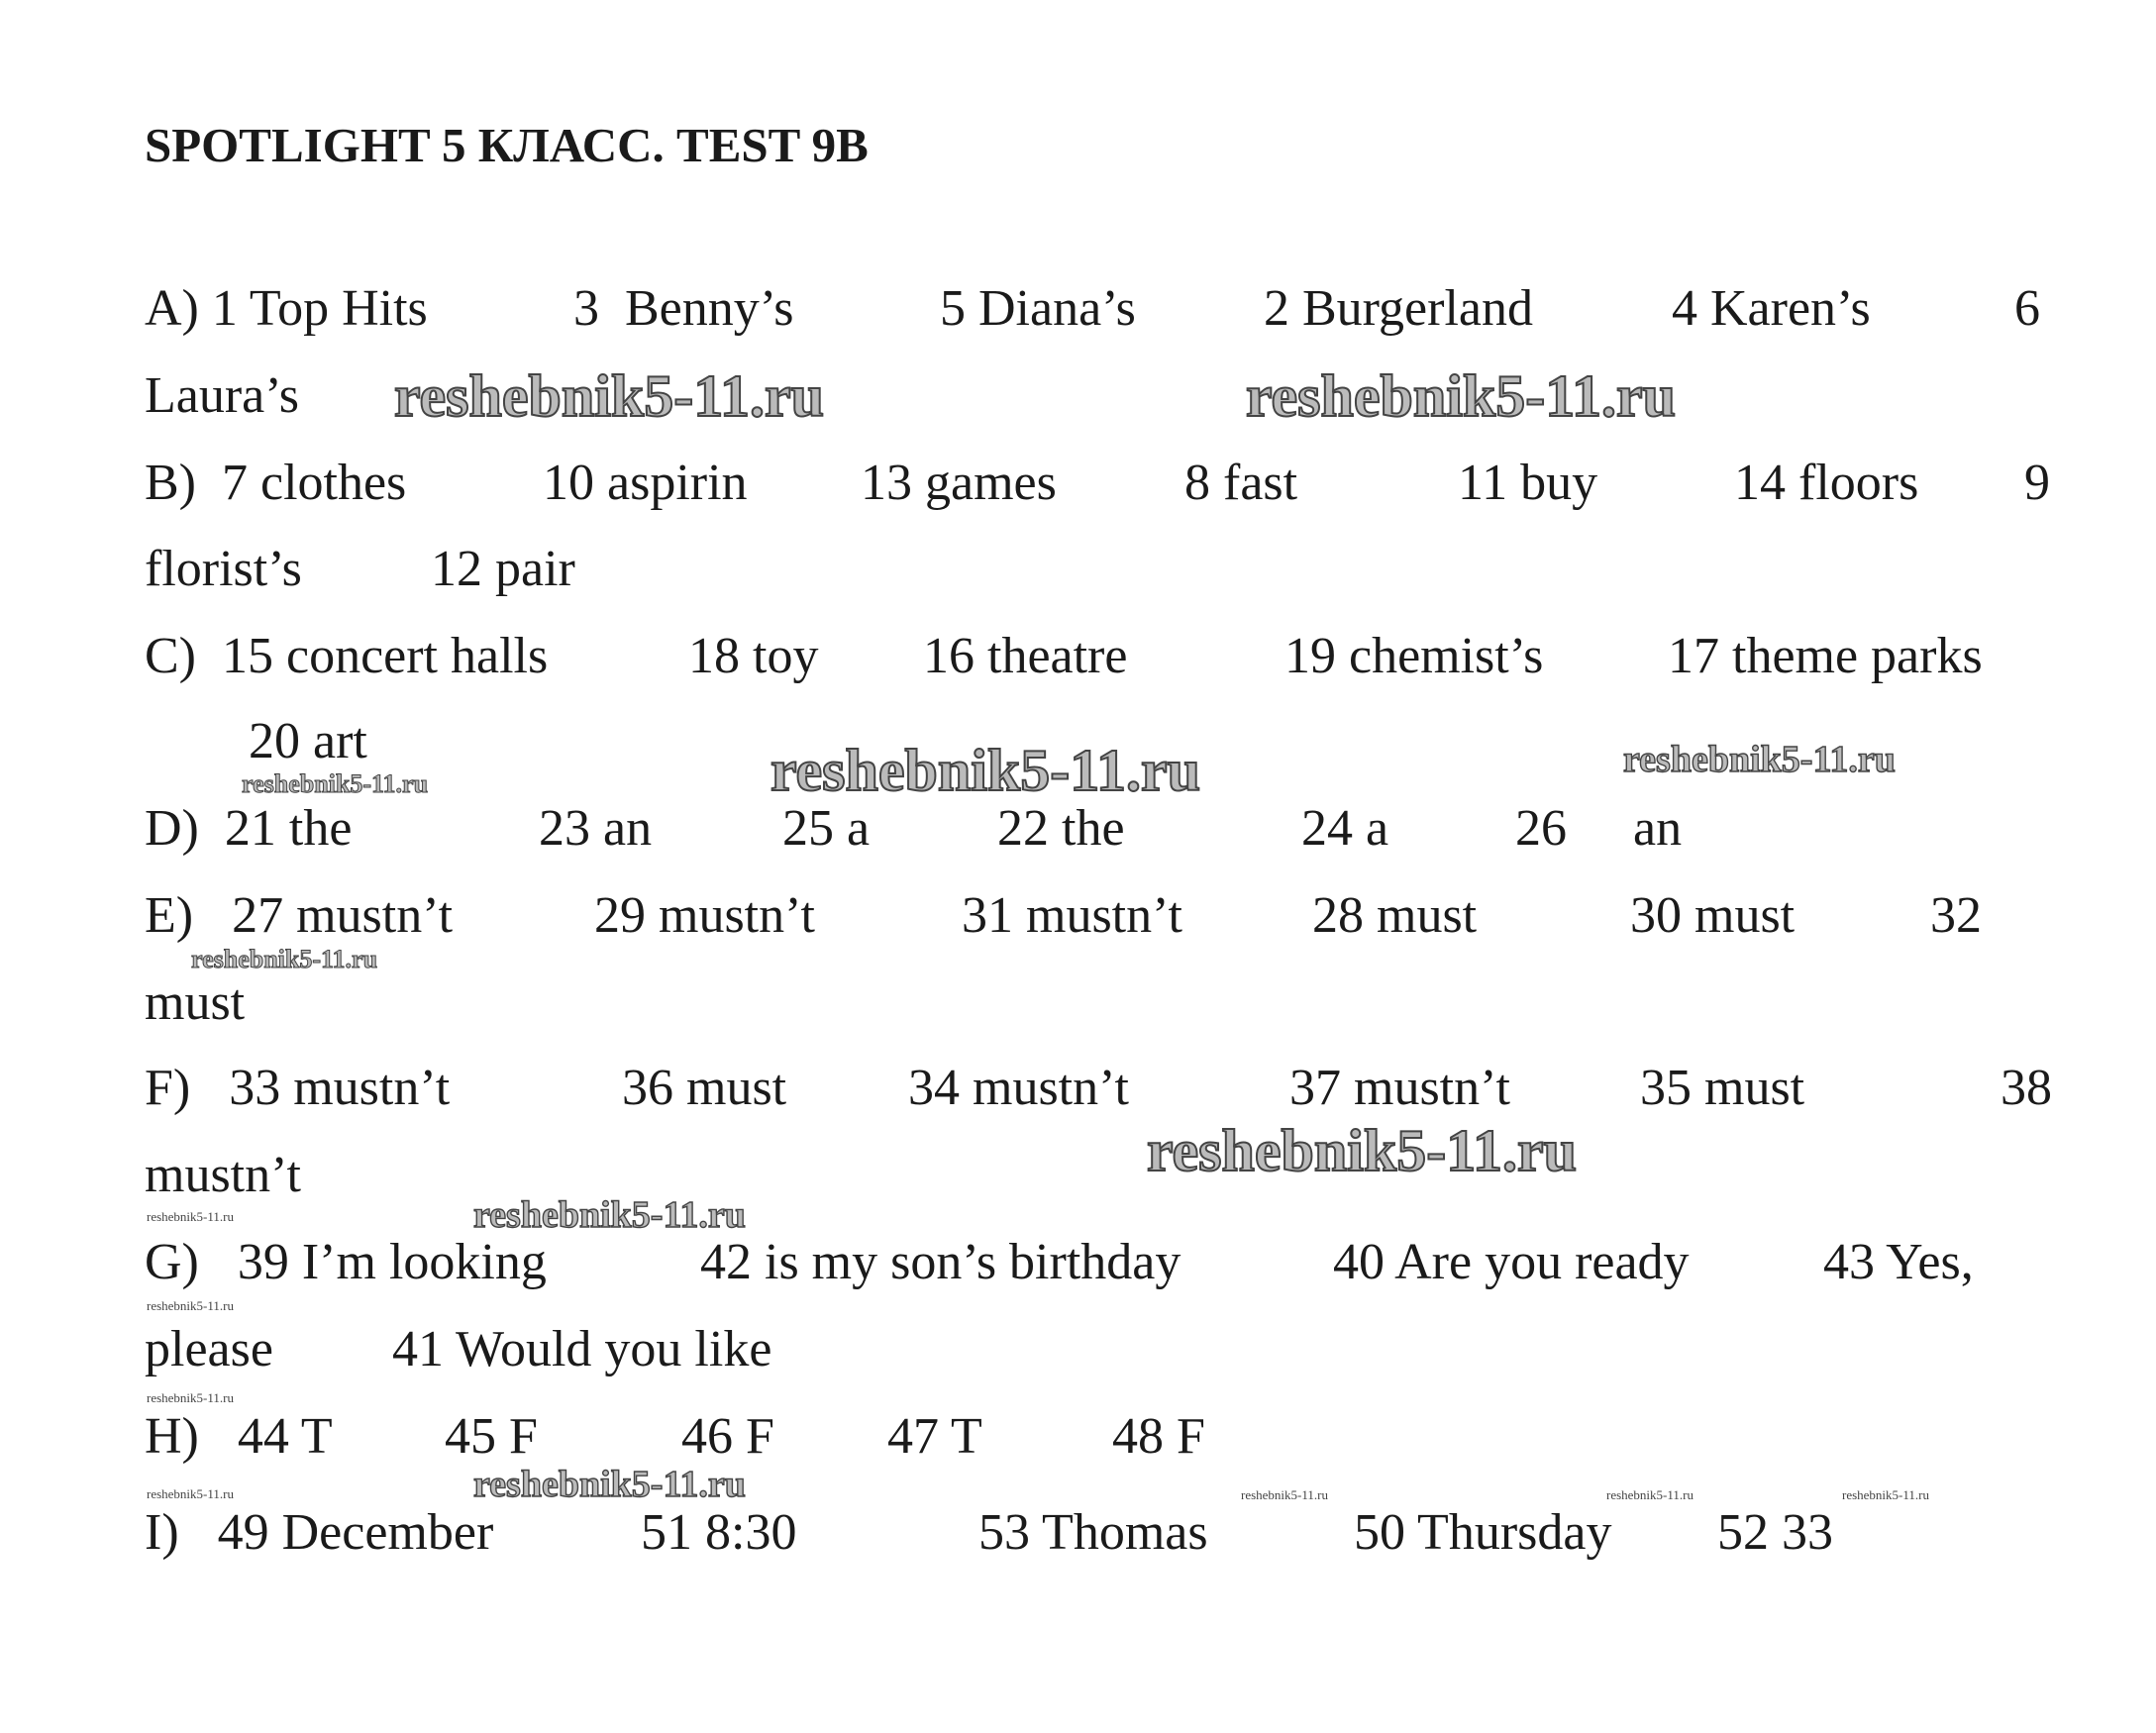 The image size is (2156, 1733). What do you see at coordinates (209, 1349) in the screenshot?
I see `answer-item: please` at bounding box center [209, 1349].